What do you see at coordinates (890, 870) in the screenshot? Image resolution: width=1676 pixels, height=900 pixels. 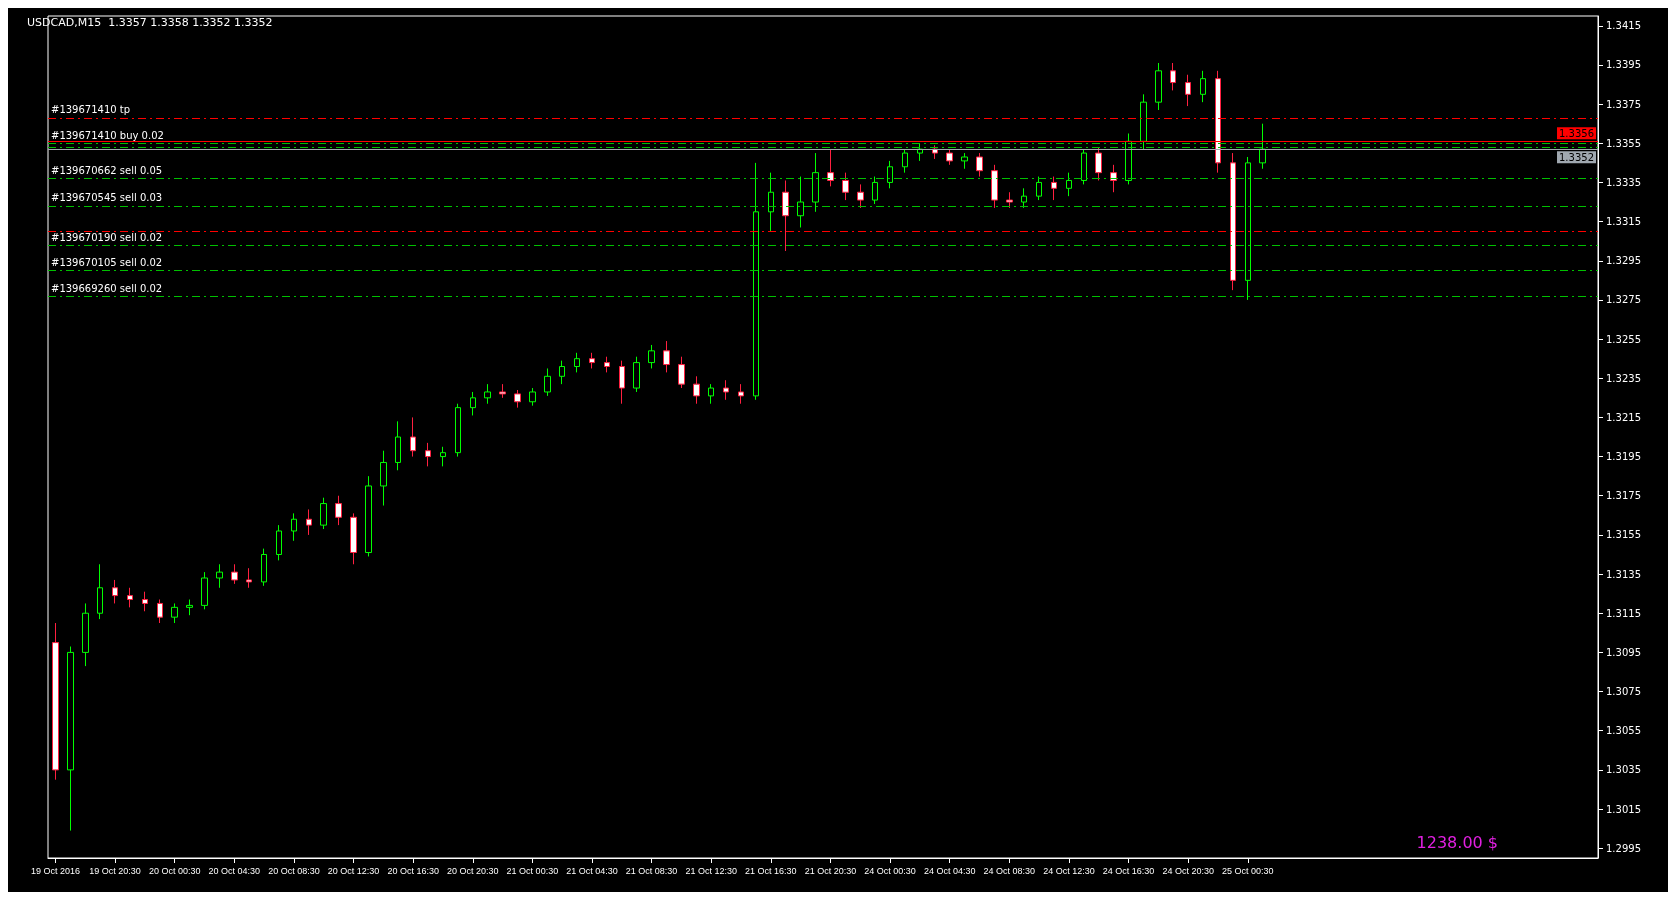 I see `x-tick-label: 24 Oct 00:30` at bounding box center [890, 870].